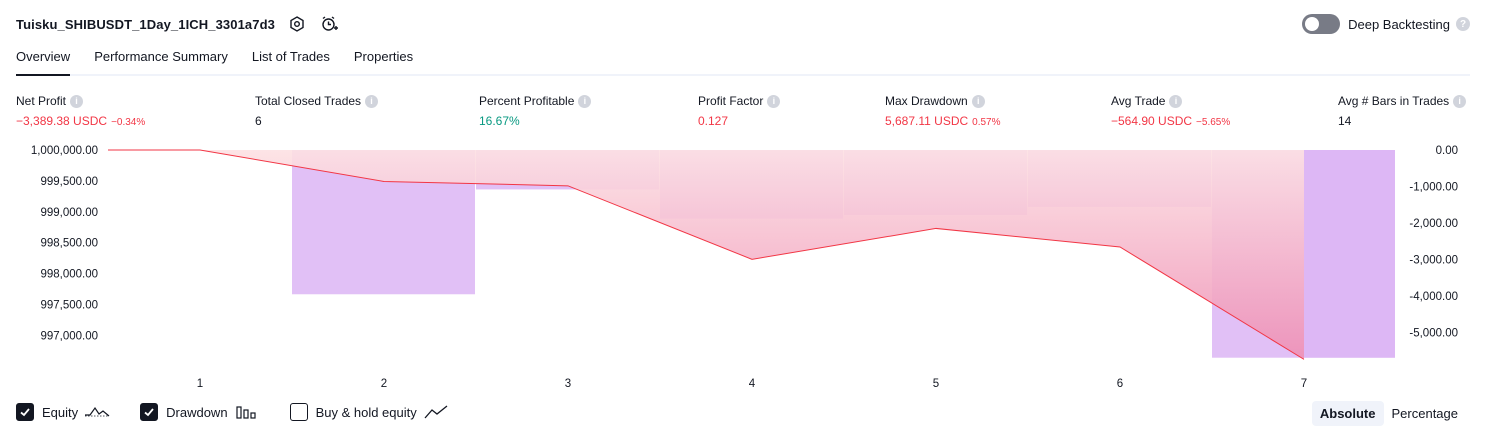  What do you see at coordinates (1433, 334) in the screenshot?
I see `right-tick-label: -5,000.00` at bounding box center [1433, 334].